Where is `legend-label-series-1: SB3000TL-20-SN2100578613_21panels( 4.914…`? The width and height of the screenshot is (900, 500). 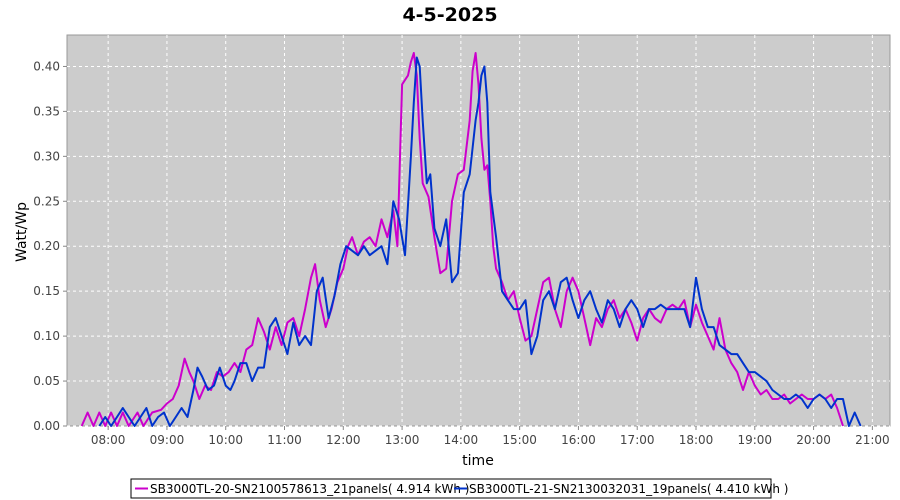
legend-label-series-1: SB3000TL-20-SN2100578613_21panels( 4.914… is located at coordinates (309, 489).